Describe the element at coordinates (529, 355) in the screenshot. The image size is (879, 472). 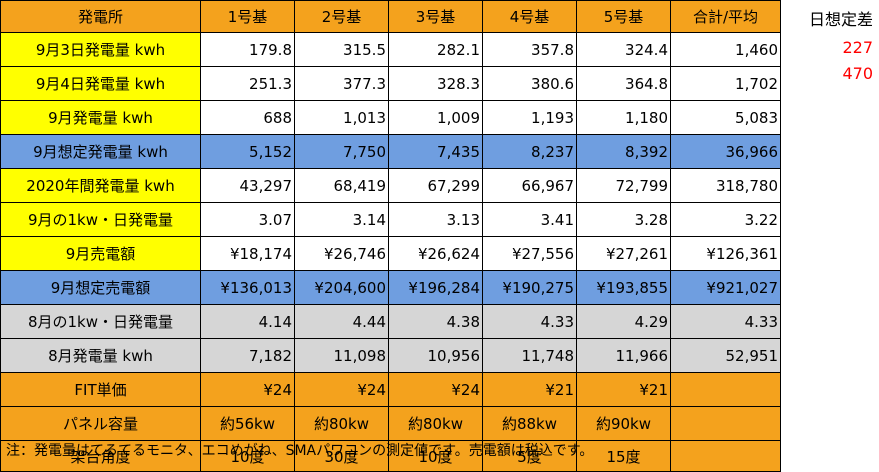
I see `data-cell: 11,748` at that location.